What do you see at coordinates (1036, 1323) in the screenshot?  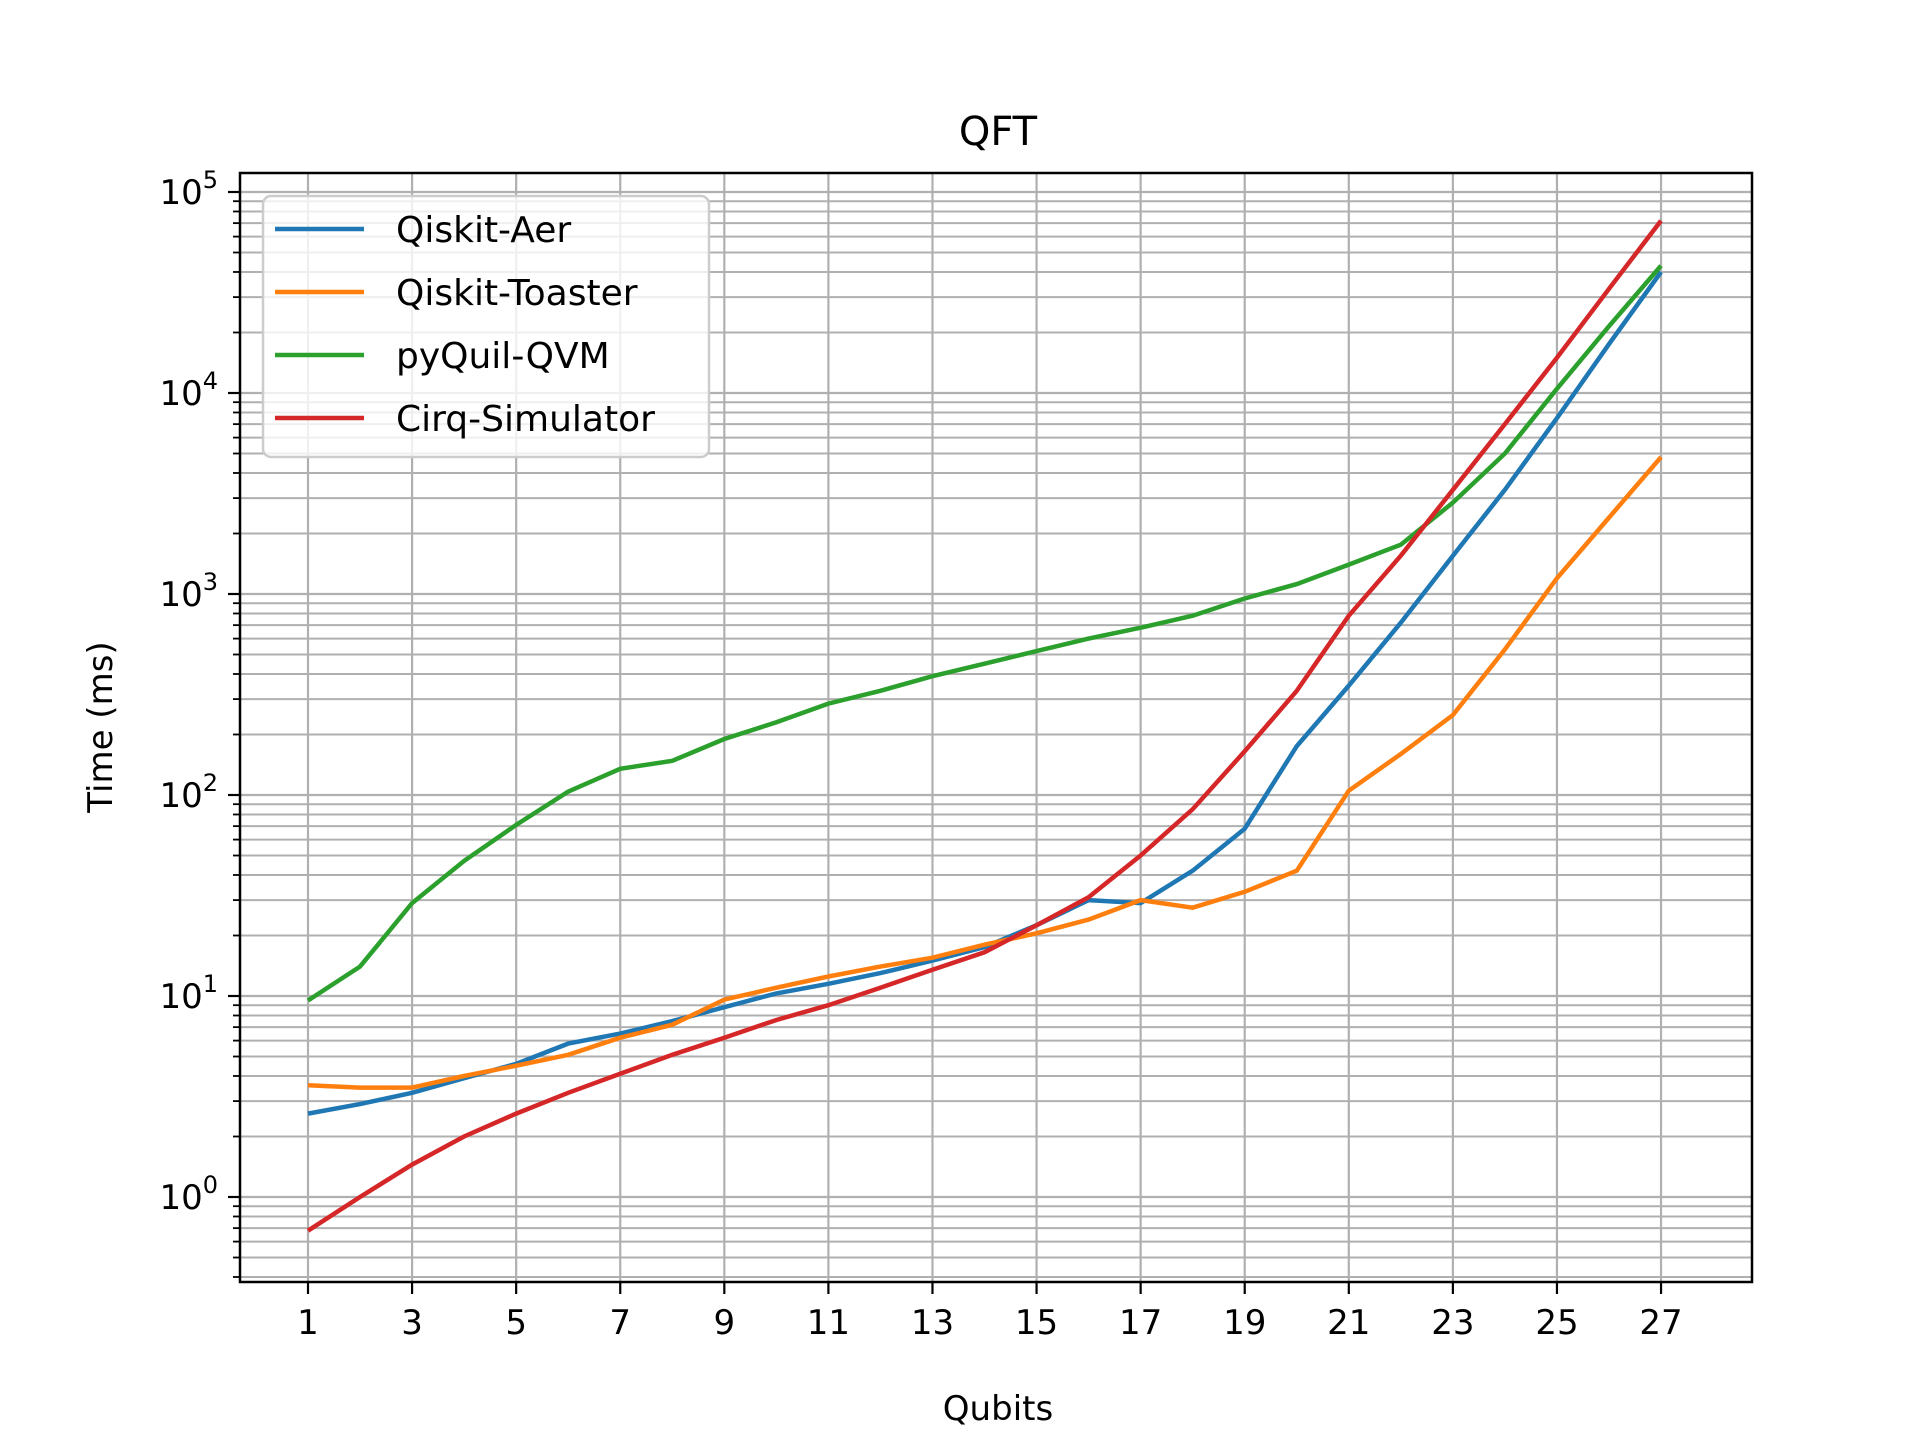 I see `x-tick-label: 15` at bounding box center [1036, 1323].